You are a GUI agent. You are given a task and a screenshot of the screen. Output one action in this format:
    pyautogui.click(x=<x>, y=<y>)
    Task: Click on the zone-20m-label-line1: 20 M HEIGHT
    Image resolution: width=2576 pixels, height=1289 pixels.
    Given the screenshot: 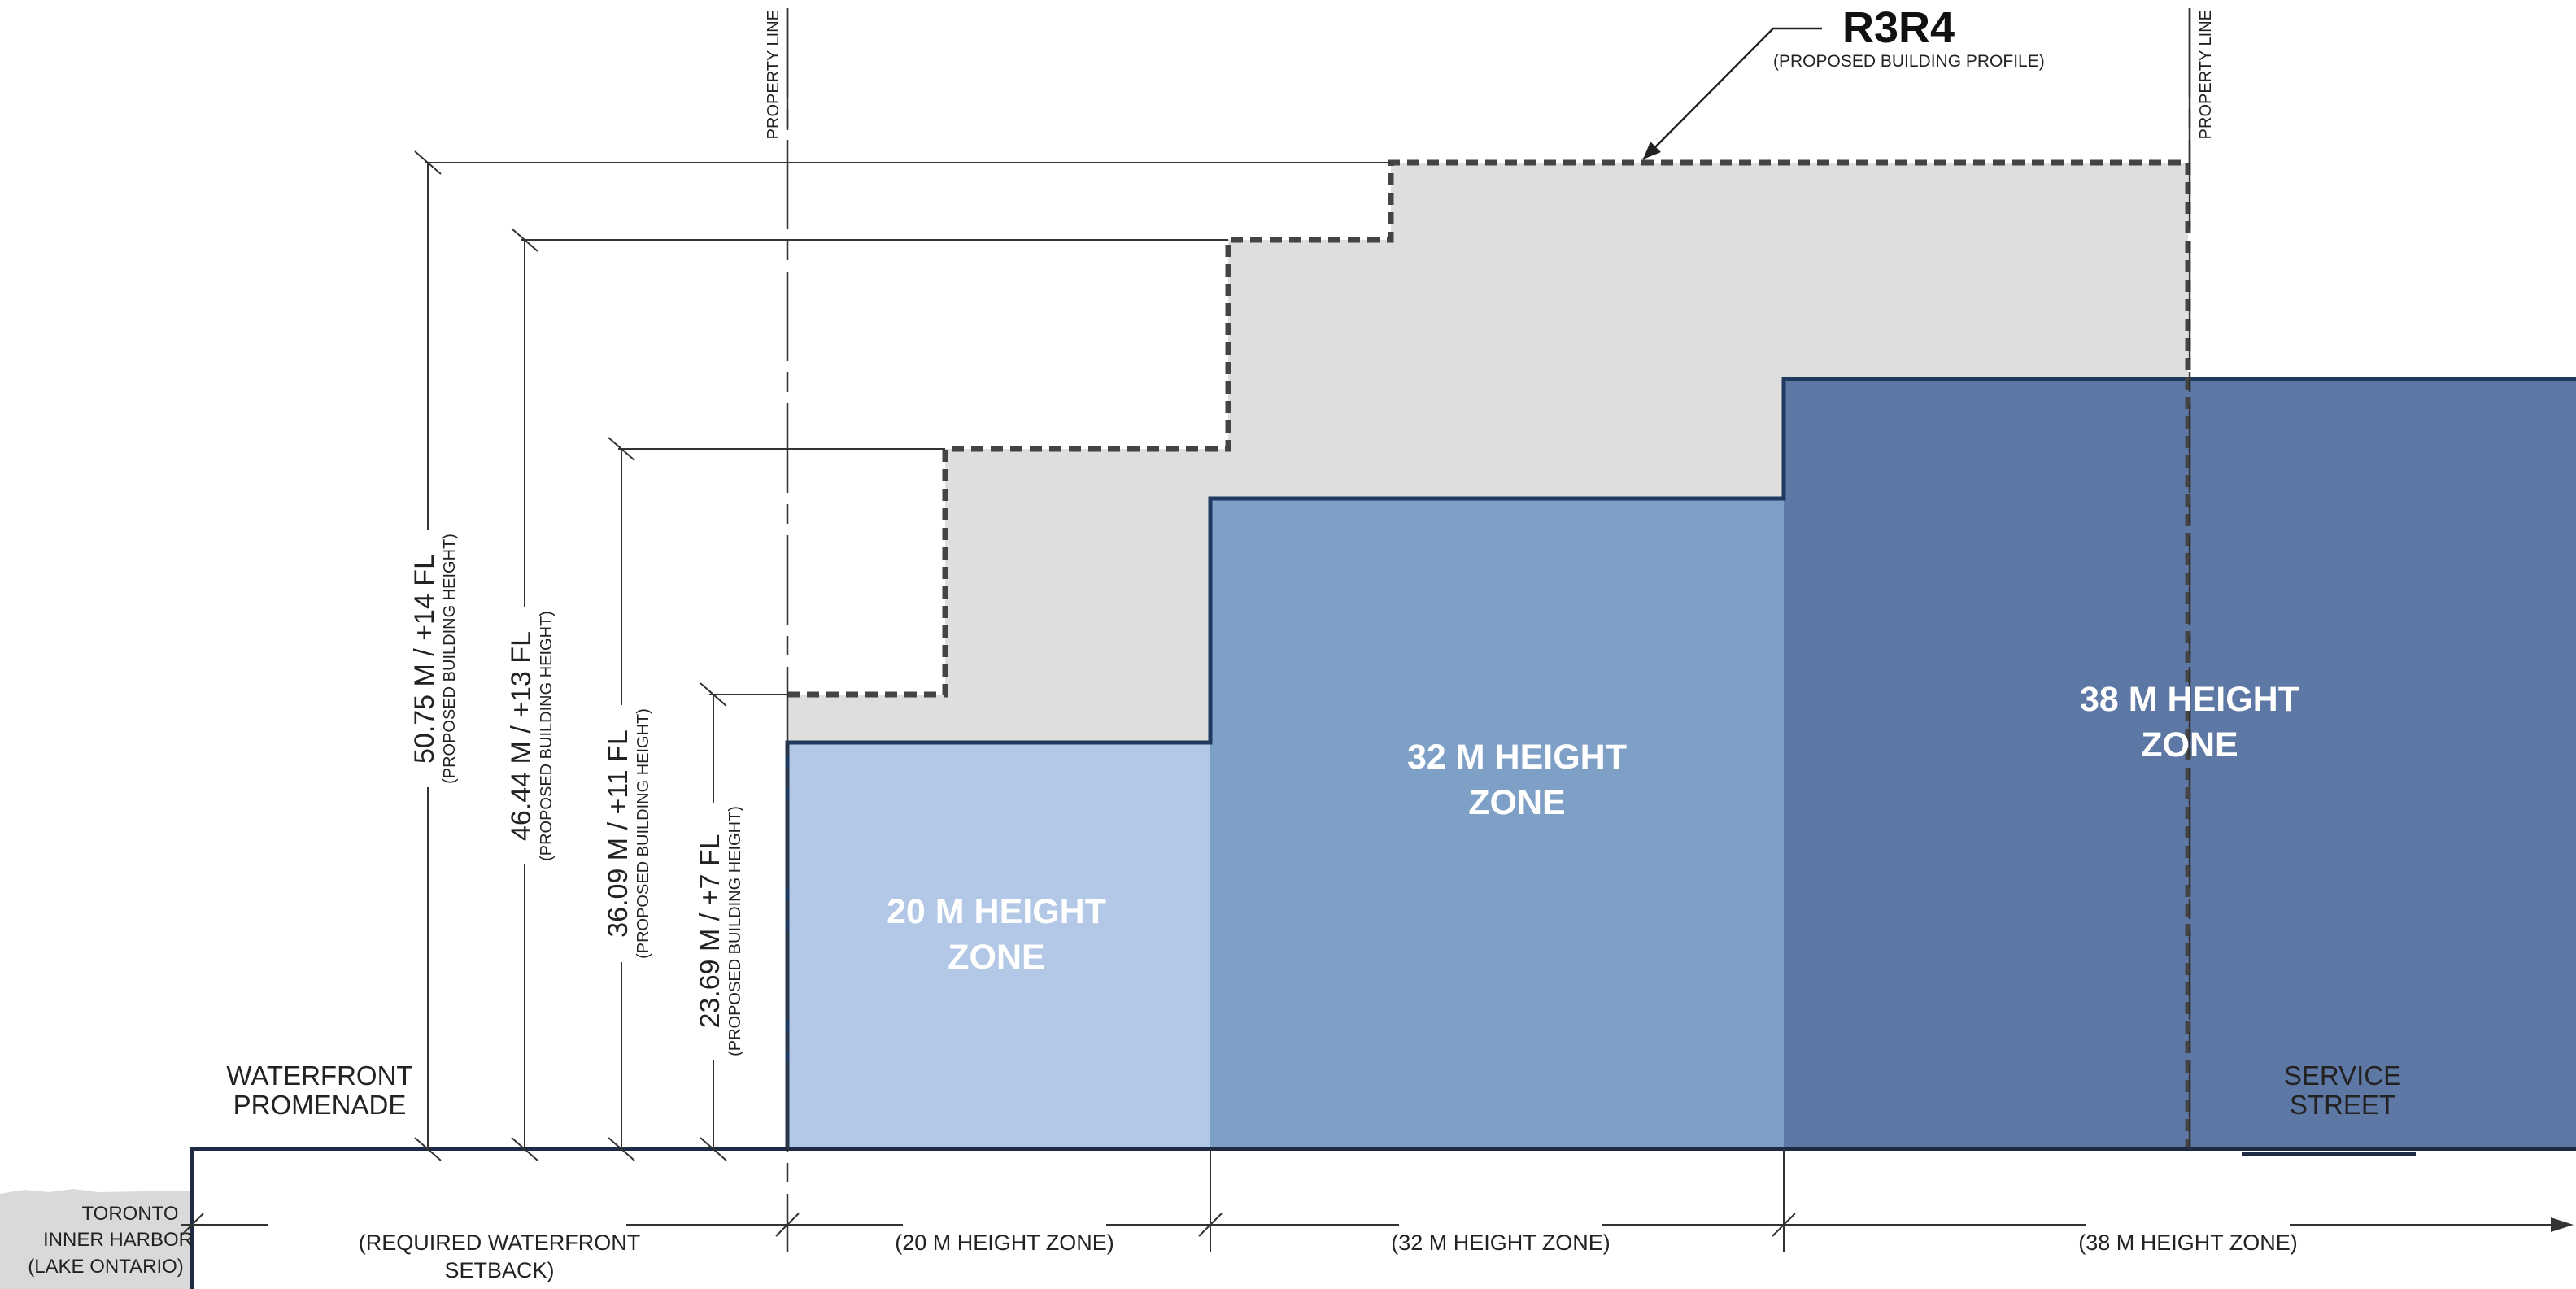 What is the action you would take?
    pyautogui.click(x=996, y=911)
    